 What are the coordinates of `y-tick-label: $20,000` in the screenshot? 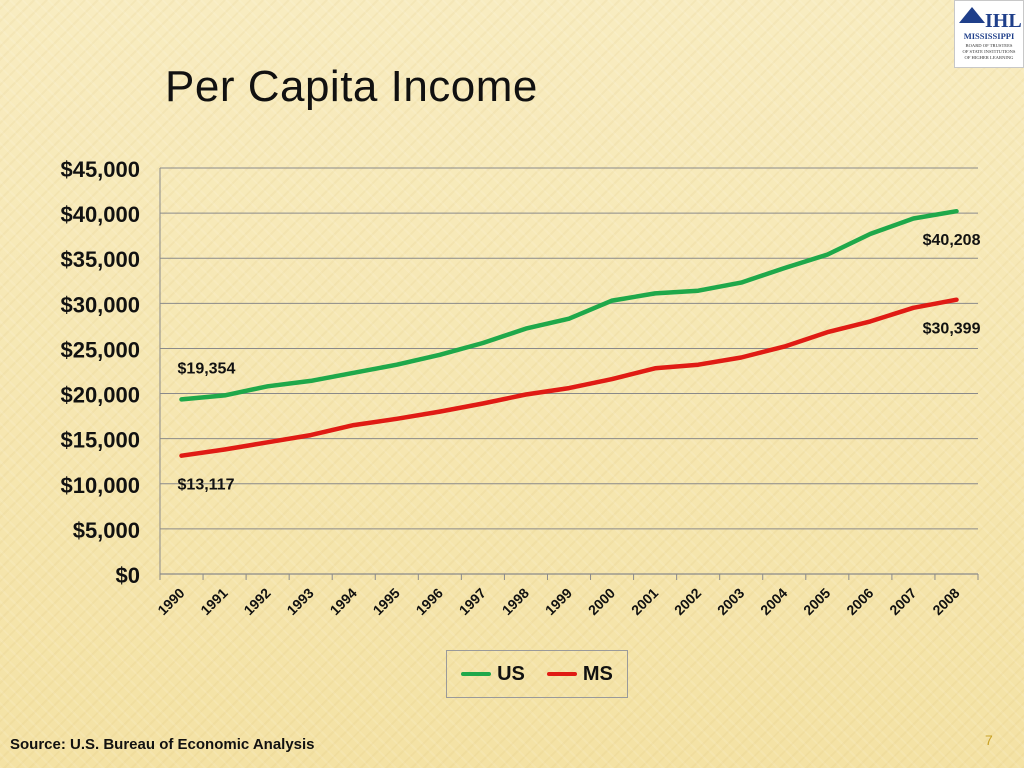 It's located at (100, 395).